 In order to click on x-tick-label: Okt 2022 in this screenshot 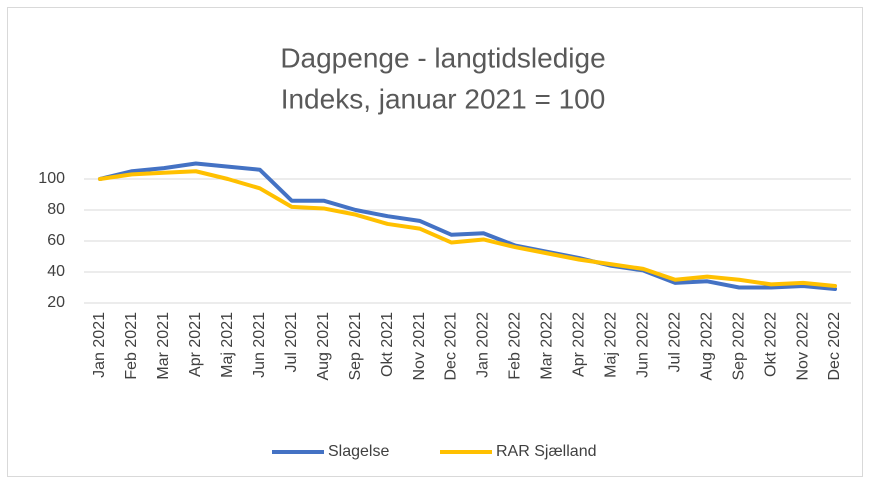, I will do `click(770, 344)`.